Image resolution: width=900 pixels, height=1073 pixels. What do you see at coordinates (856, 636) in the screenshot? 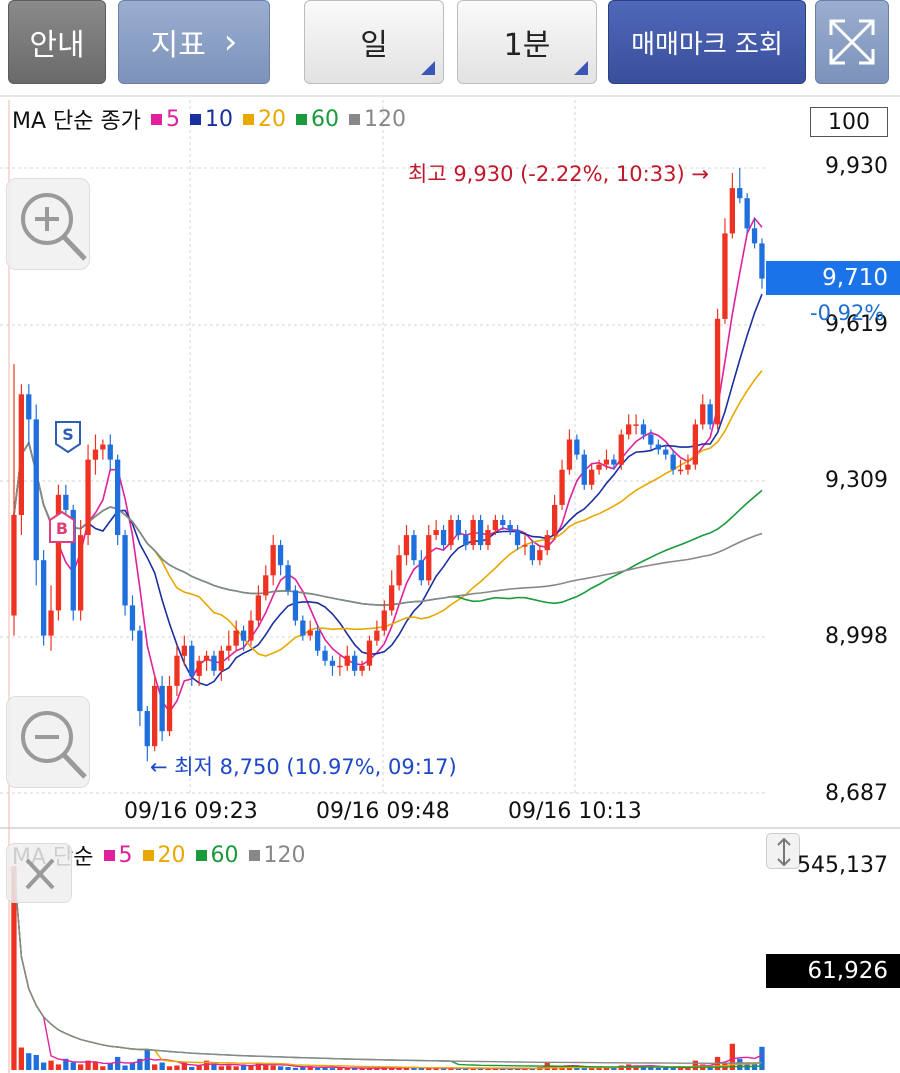
I see `price-tick-label: 8,998` at bounding box center [856, 636].